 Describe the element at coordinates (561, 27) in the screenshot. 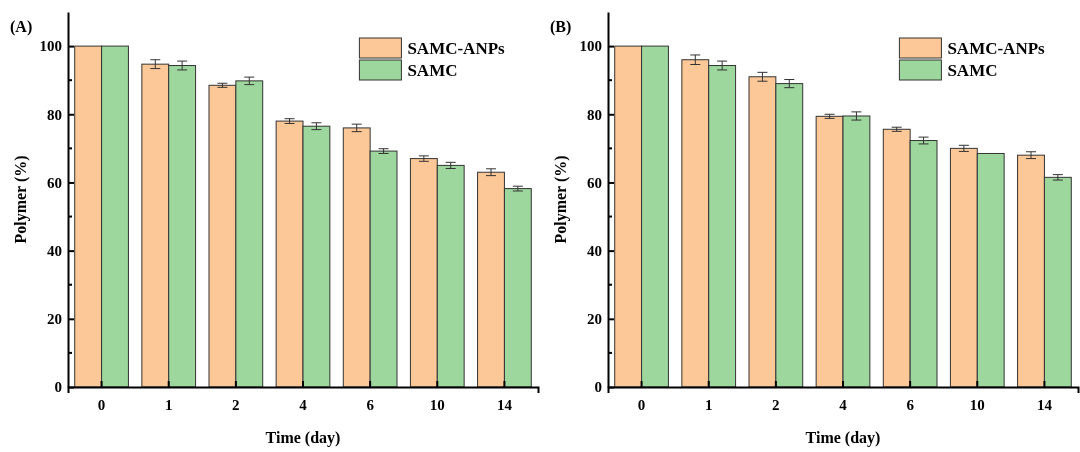

I see `chart-title: (B)` at that location.